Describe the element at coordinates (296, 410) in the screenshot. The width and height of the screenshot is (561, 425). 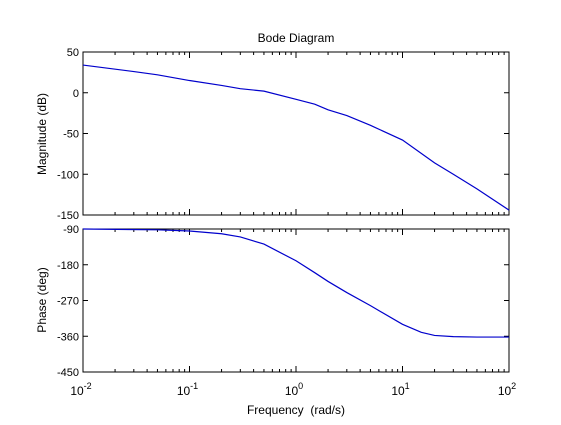
I see `x-axis-label: Frequency (rad/s)` at that location.